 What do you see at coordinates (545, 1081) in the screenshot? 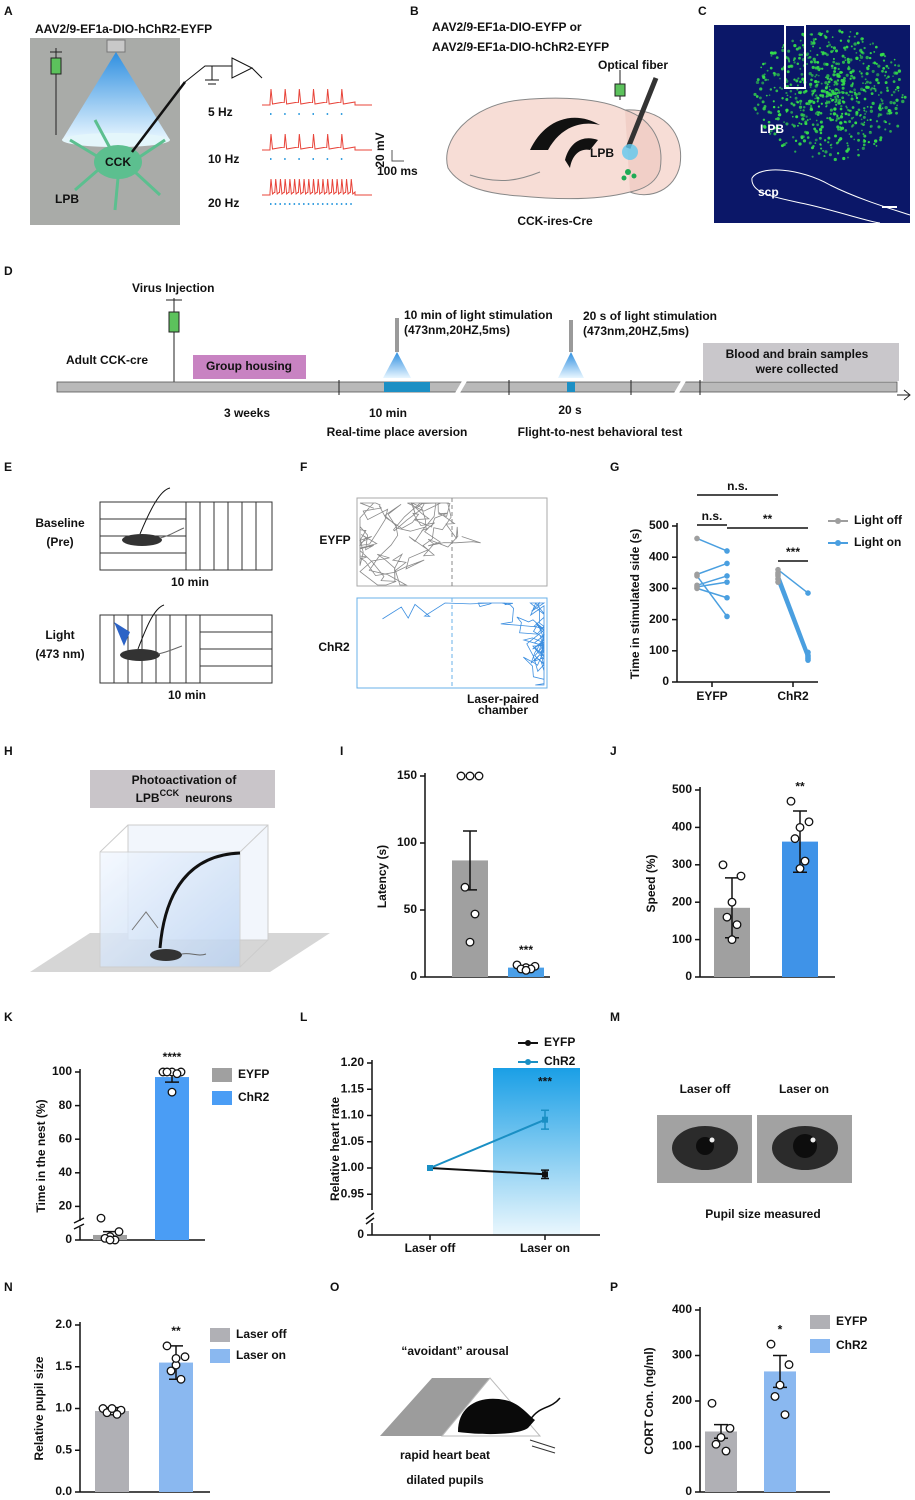
I see `significance: ***` at bounding box center [545, 1081].